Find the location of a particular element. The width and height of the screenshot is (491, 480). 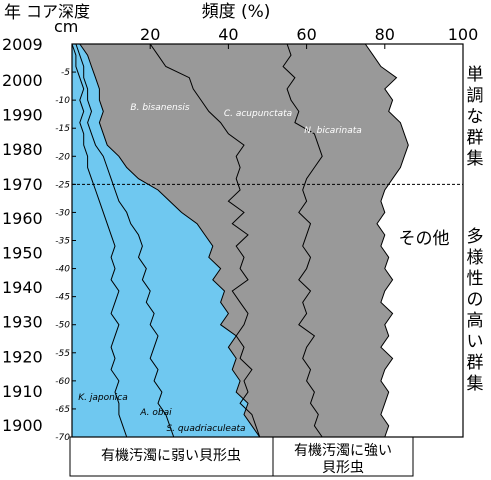

zone-label-lower-char: 高 is located at coordinates (475, 321).